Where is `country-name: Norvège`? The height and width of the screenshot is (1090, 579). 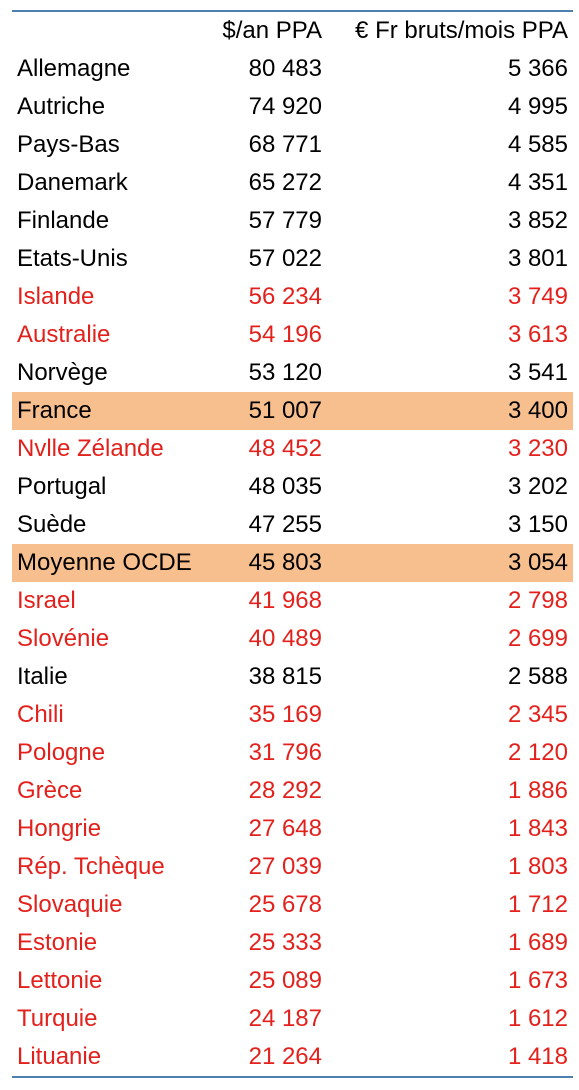
country-name: Norvège is located at coordinates (62, 372).